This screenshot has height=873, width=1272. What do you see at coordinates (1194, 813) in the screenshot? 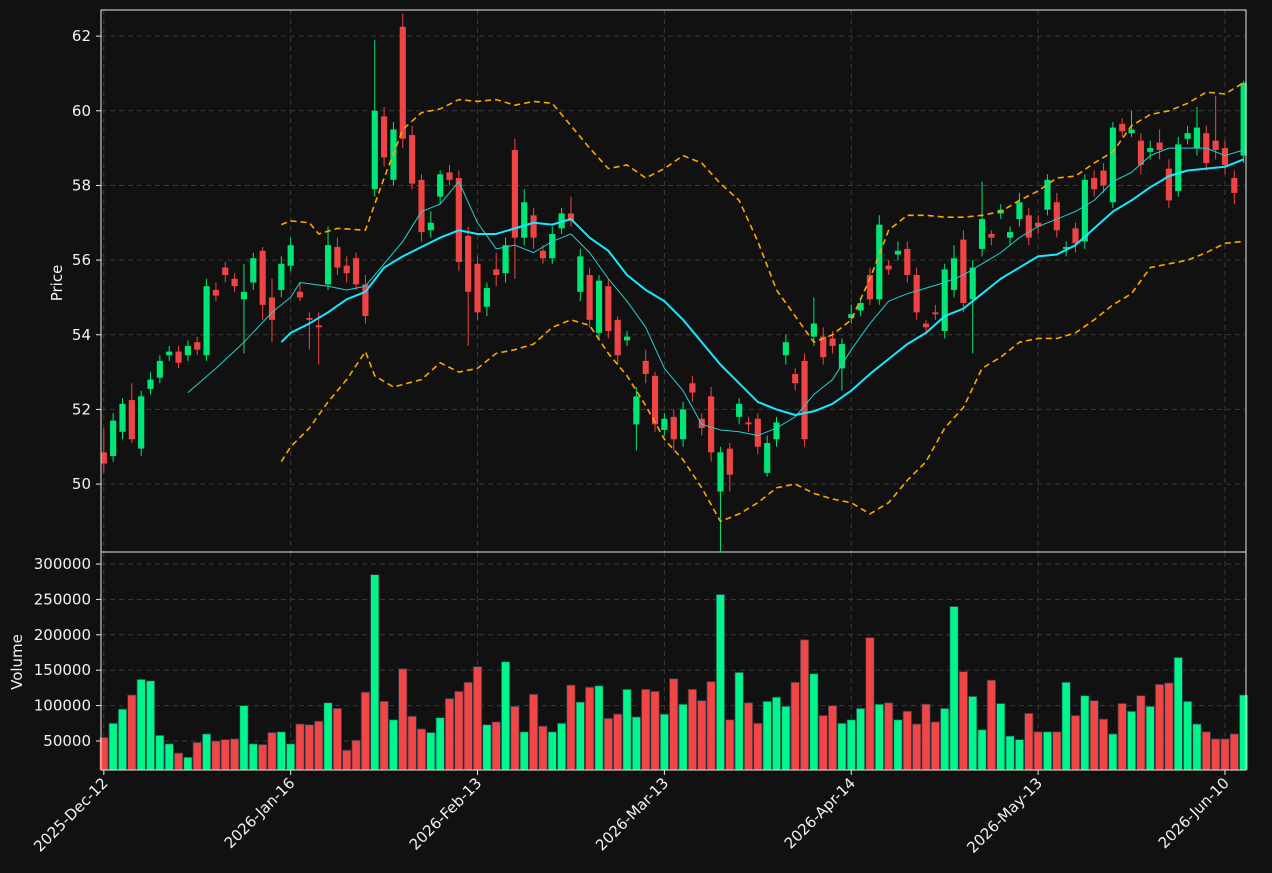
I see `x-tick-label: 2026-Jun-10` at bounding box center [1194, 813].